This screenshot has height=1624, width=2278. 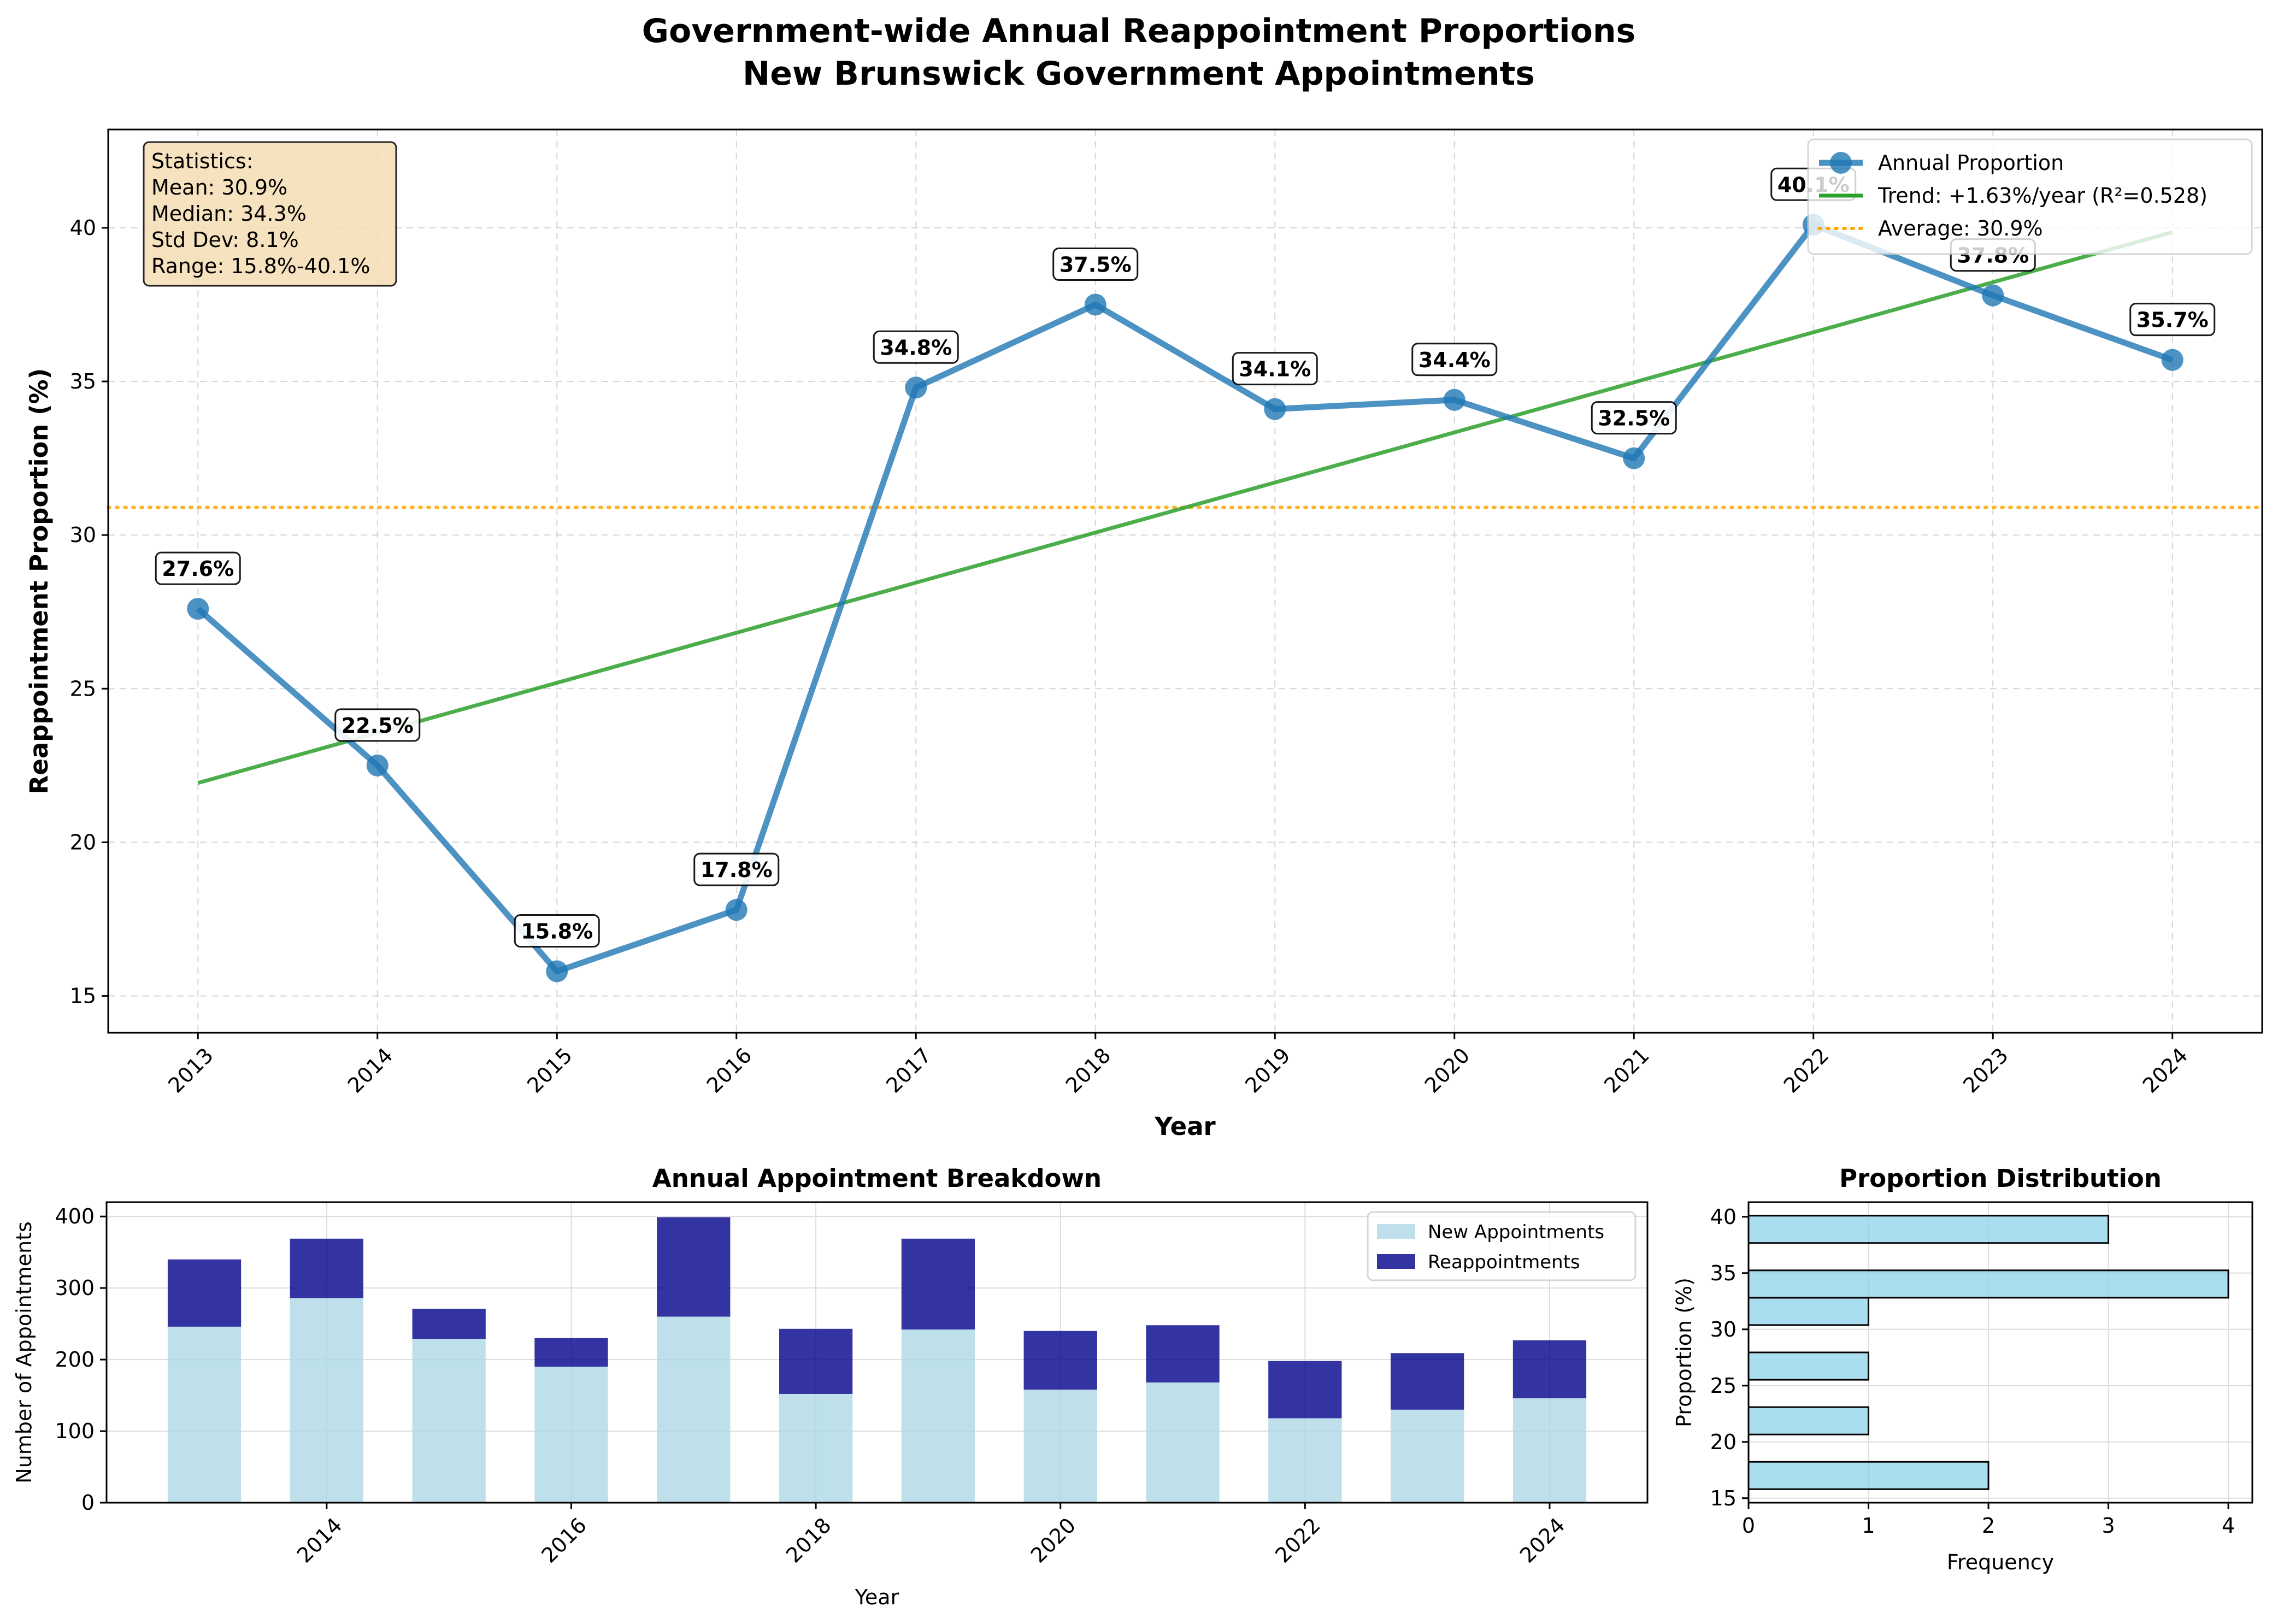 What do you see at coordinates (83, 996) in the screenshot?
I see `y-tick-label: 15` at bounding box center [83, 996].